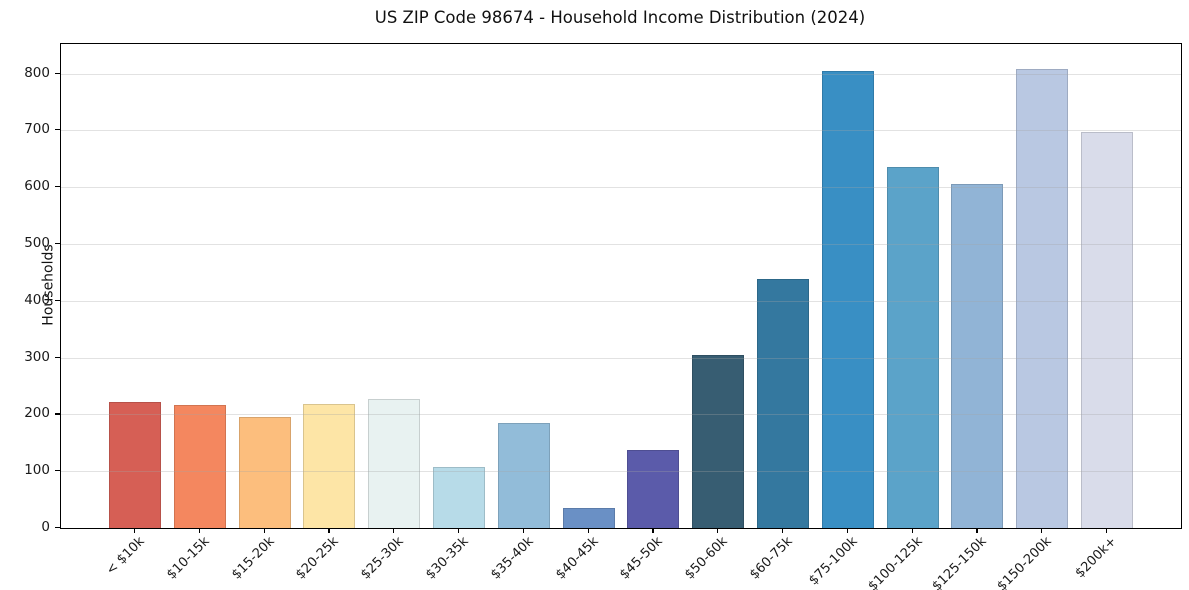 The width and height of the screenshot is (1189, 590). What do you see at coordinates (37, 356) in the screenshot?
I see `y-tick-label-300: 300` at bounding box center [37, 356].